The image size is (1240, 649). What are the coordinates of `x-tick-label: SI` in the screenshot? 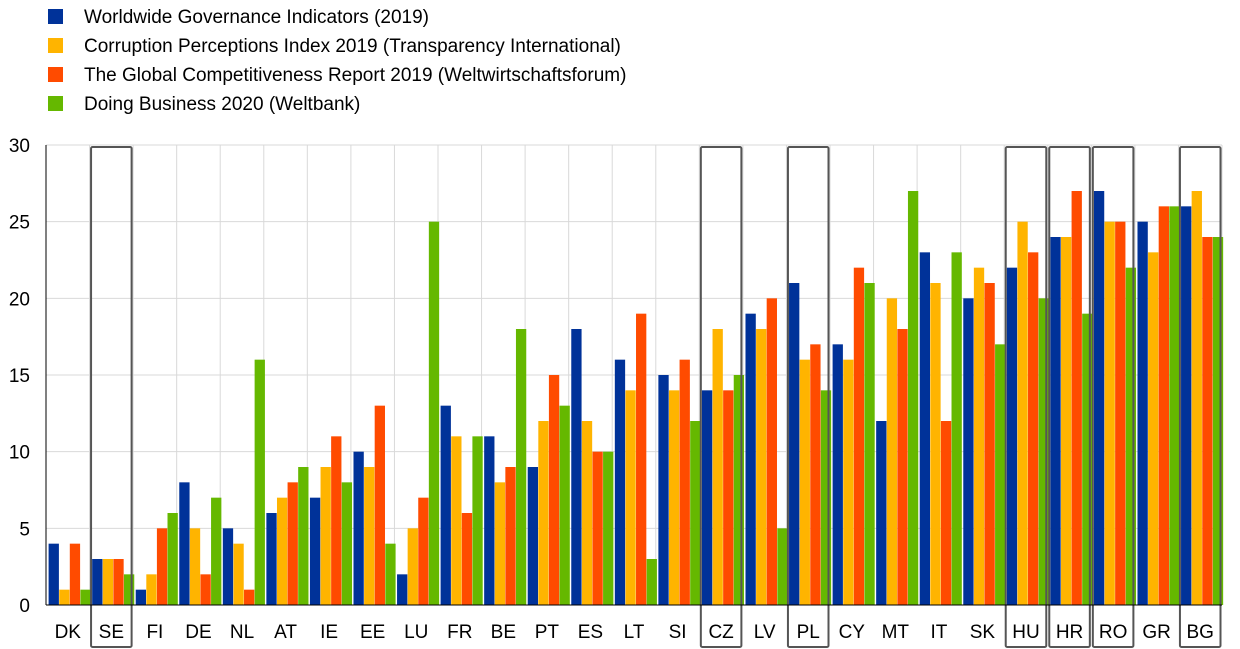 It's located at (678, 632).